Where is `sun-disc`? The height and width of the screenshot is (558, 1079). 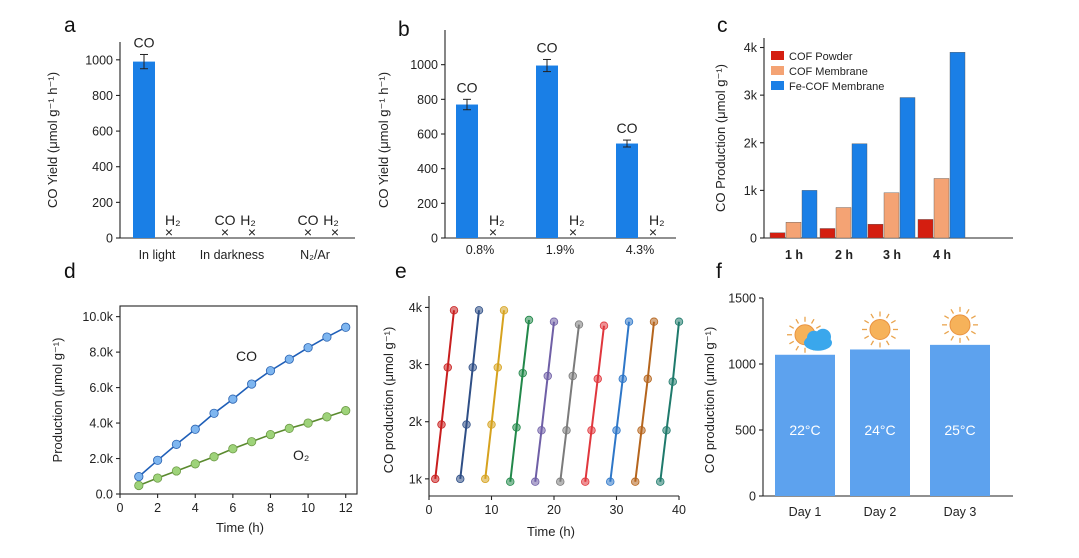
sun-disc is located at coordinates (960, 325).